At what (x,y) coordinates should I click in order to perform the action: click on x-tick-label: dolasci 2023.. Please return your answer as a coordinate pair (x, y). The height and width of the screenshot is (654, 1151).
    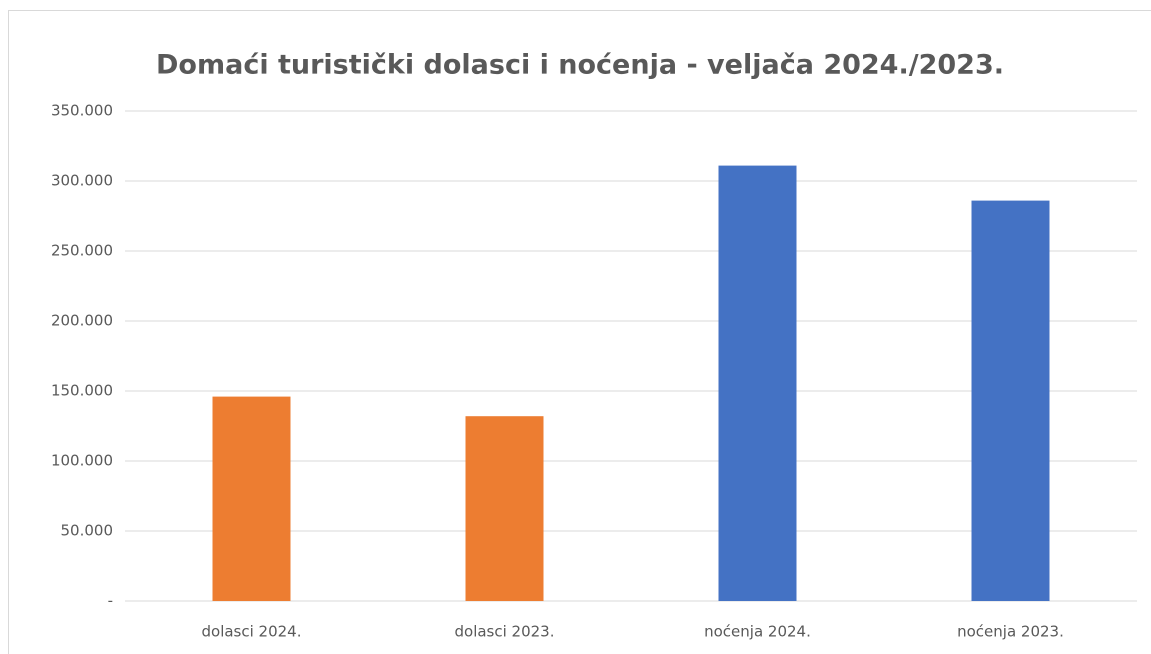
    Looking at the image, I should click on (505, 632).